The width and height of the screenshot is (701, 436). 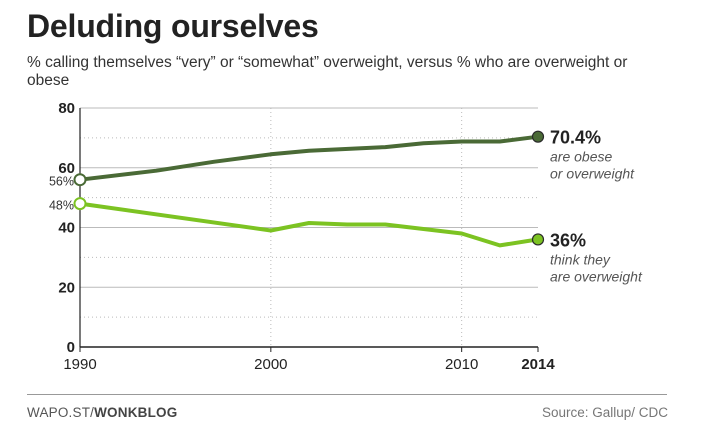 I want to click on y-tick-label: 60, so click(x=66, y=168).